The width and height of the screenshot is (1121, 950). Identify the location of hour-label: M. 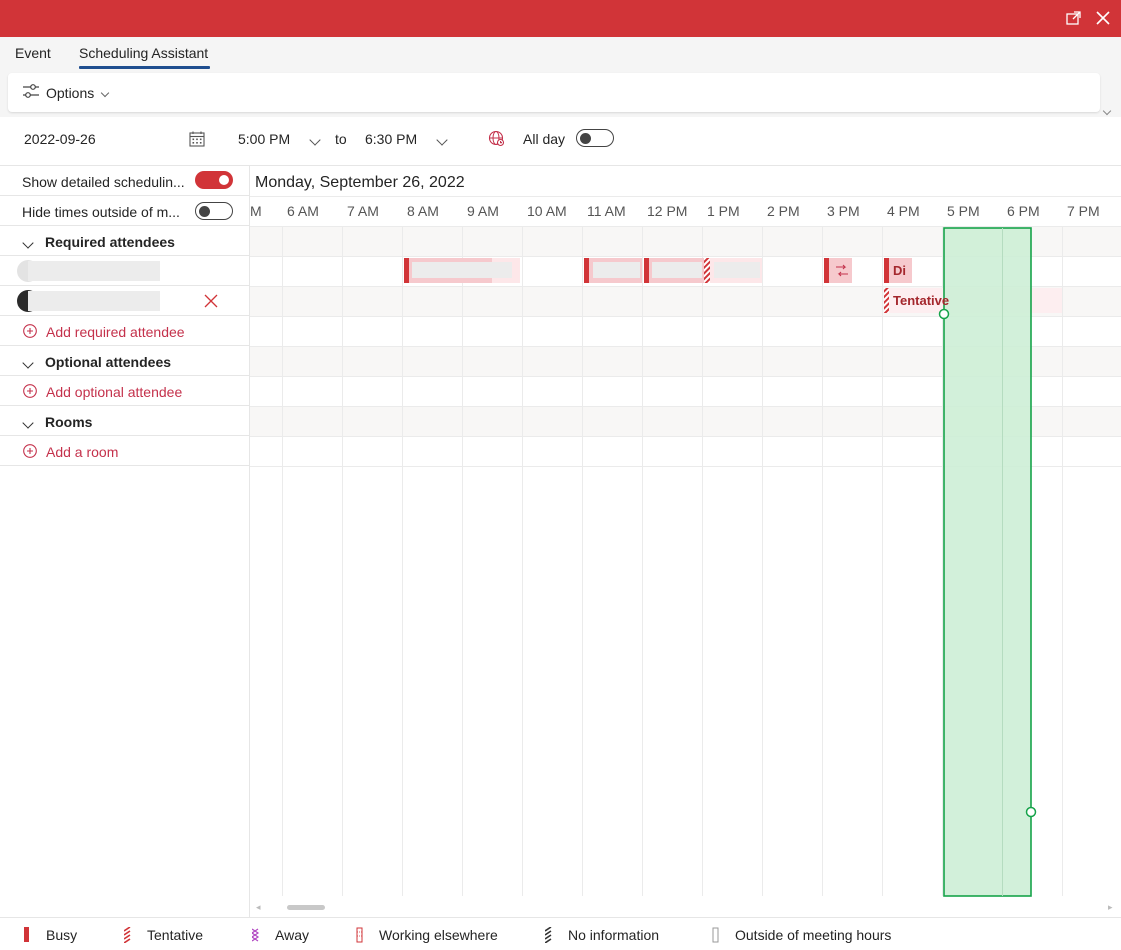
(256, 211).